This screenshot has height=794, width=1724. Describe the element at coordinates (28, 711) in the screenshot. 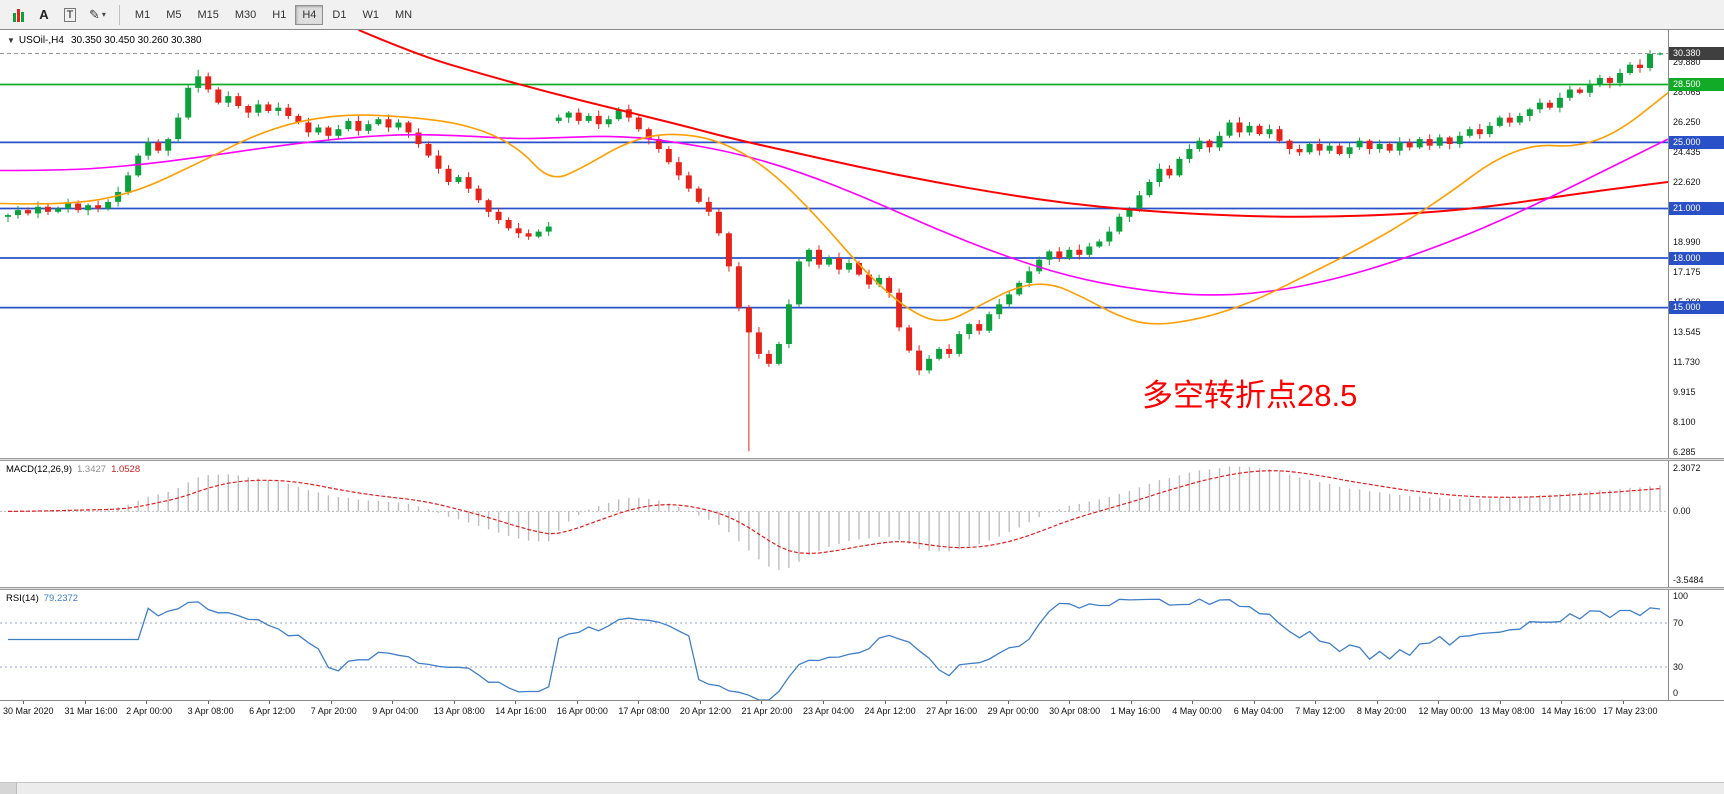

I see `time-axis-label: 30 Mar 2020` at that location.